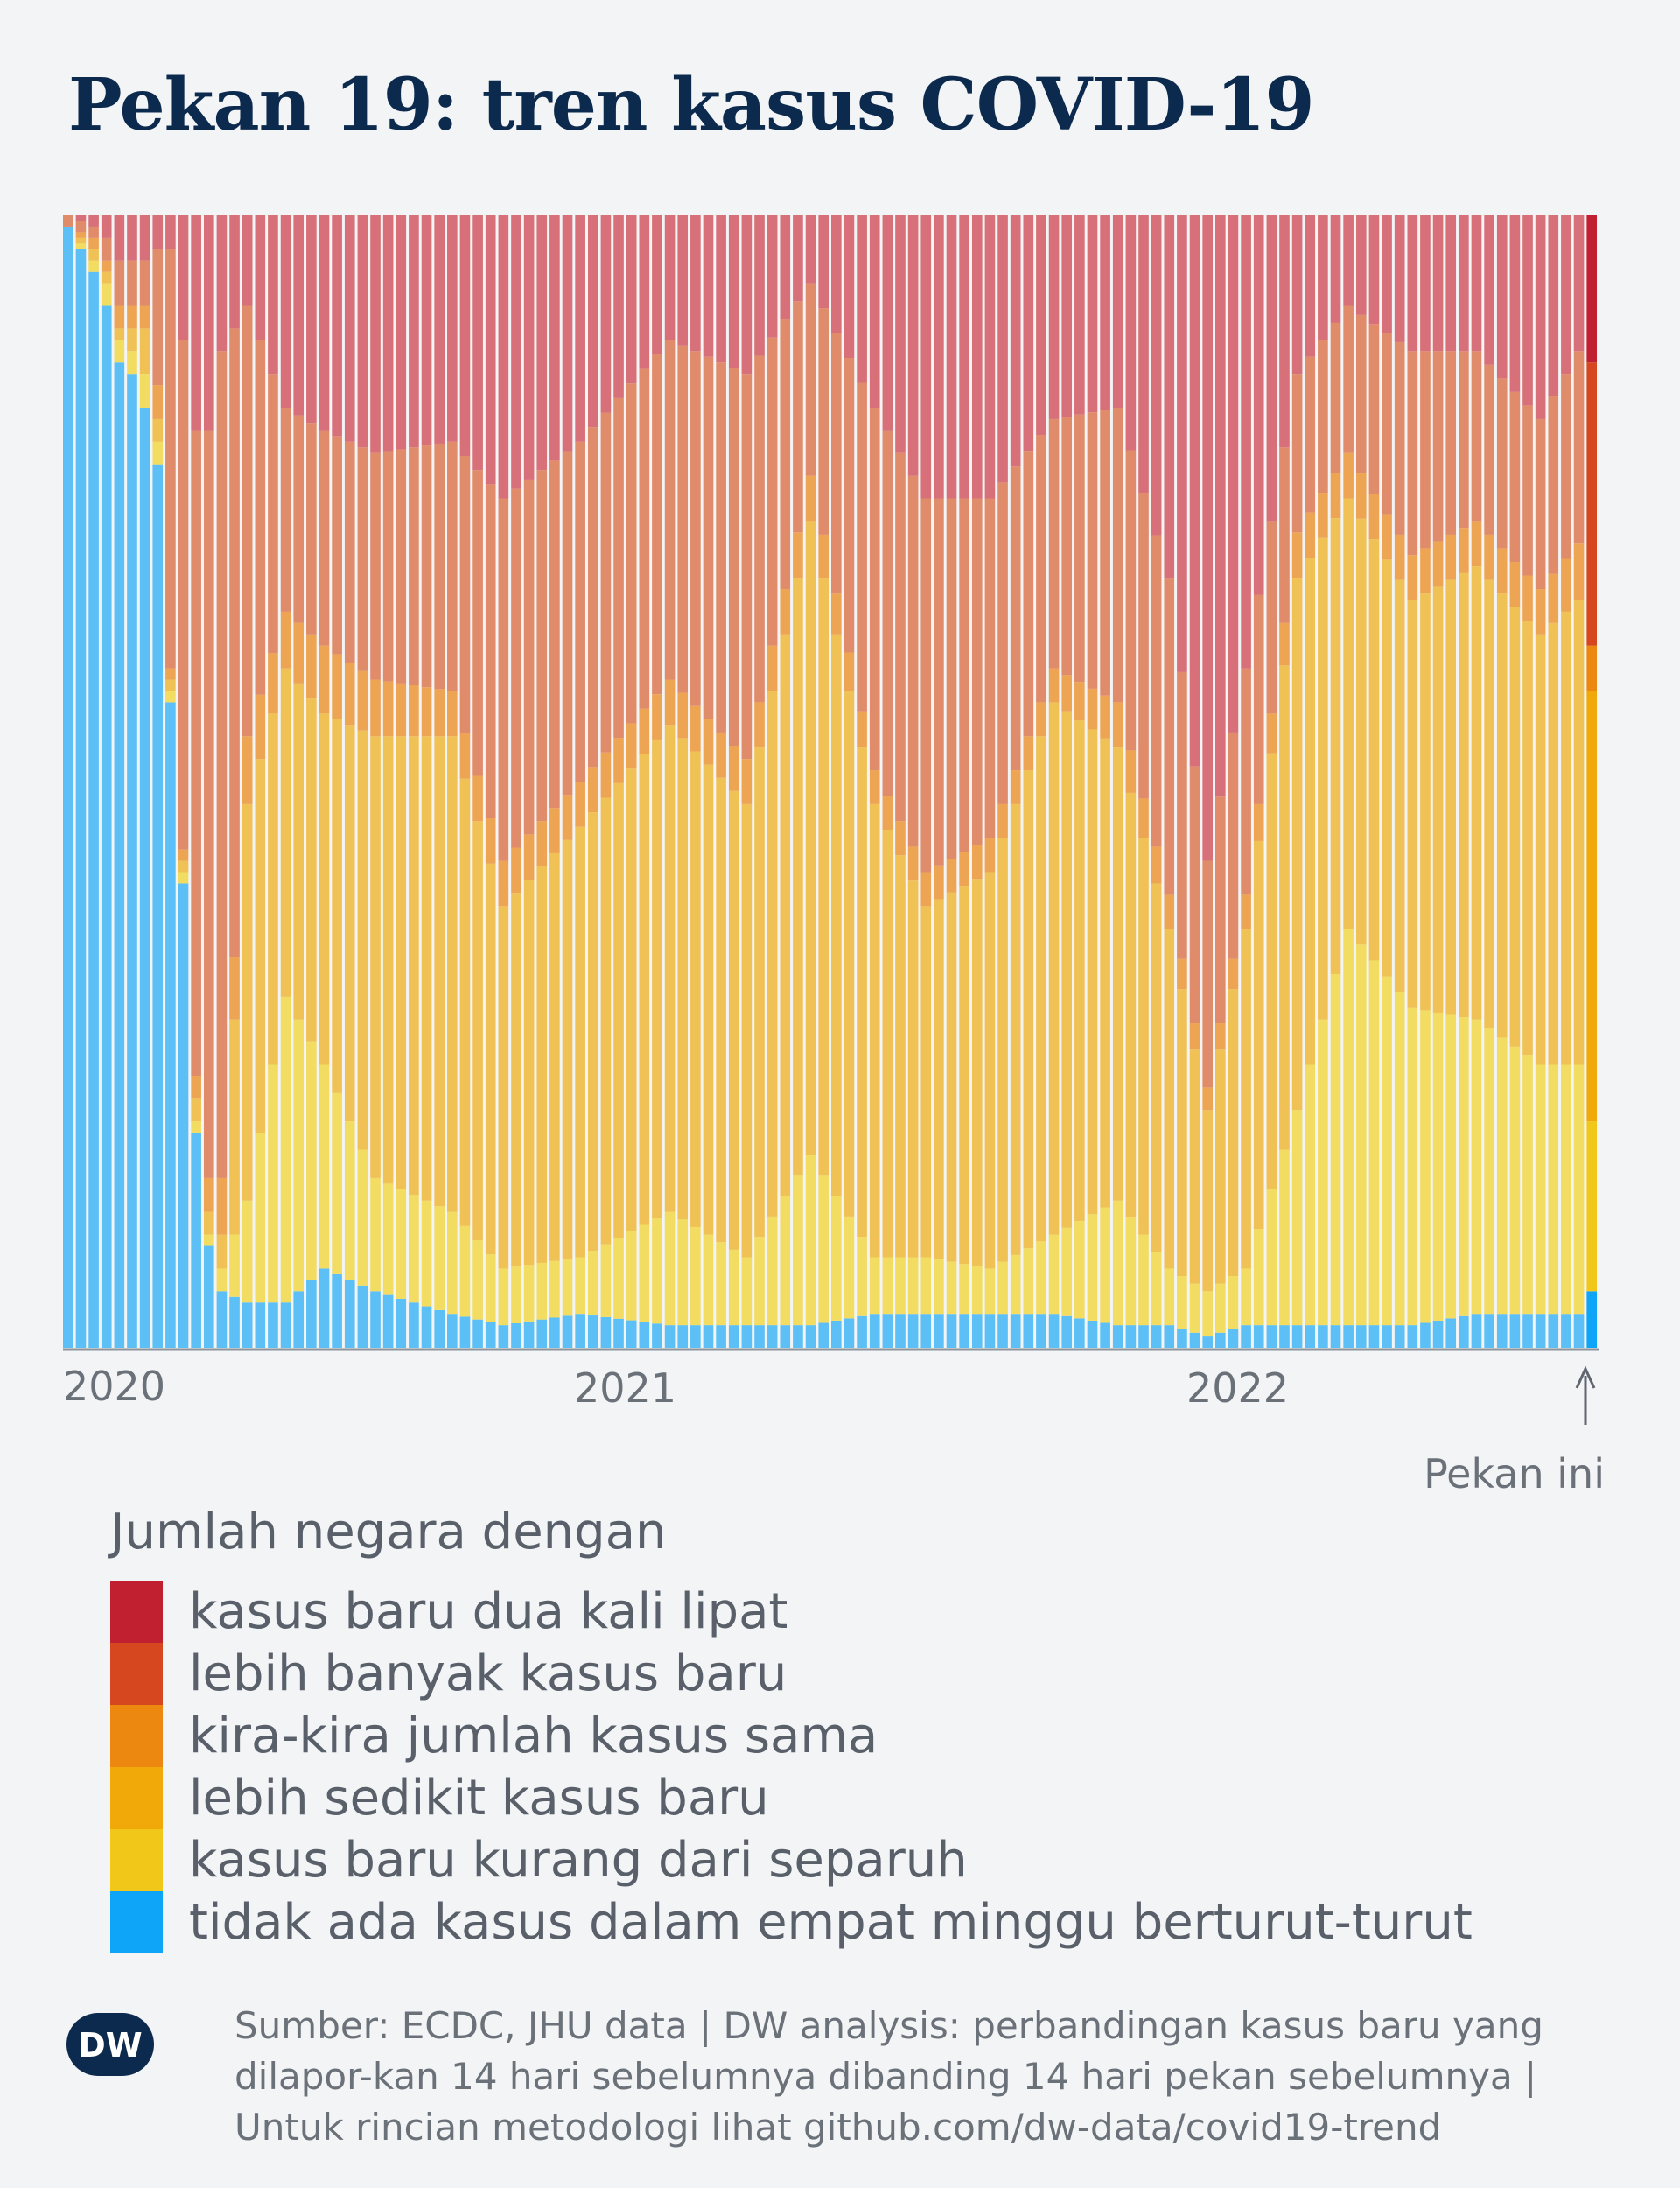 The height and width of the screenshot is (2188, 1680). What do you see at coordinates (1585, 1395) in the screenshot?
I see `current-week-arrow` at bounding box center [1585, 1395].